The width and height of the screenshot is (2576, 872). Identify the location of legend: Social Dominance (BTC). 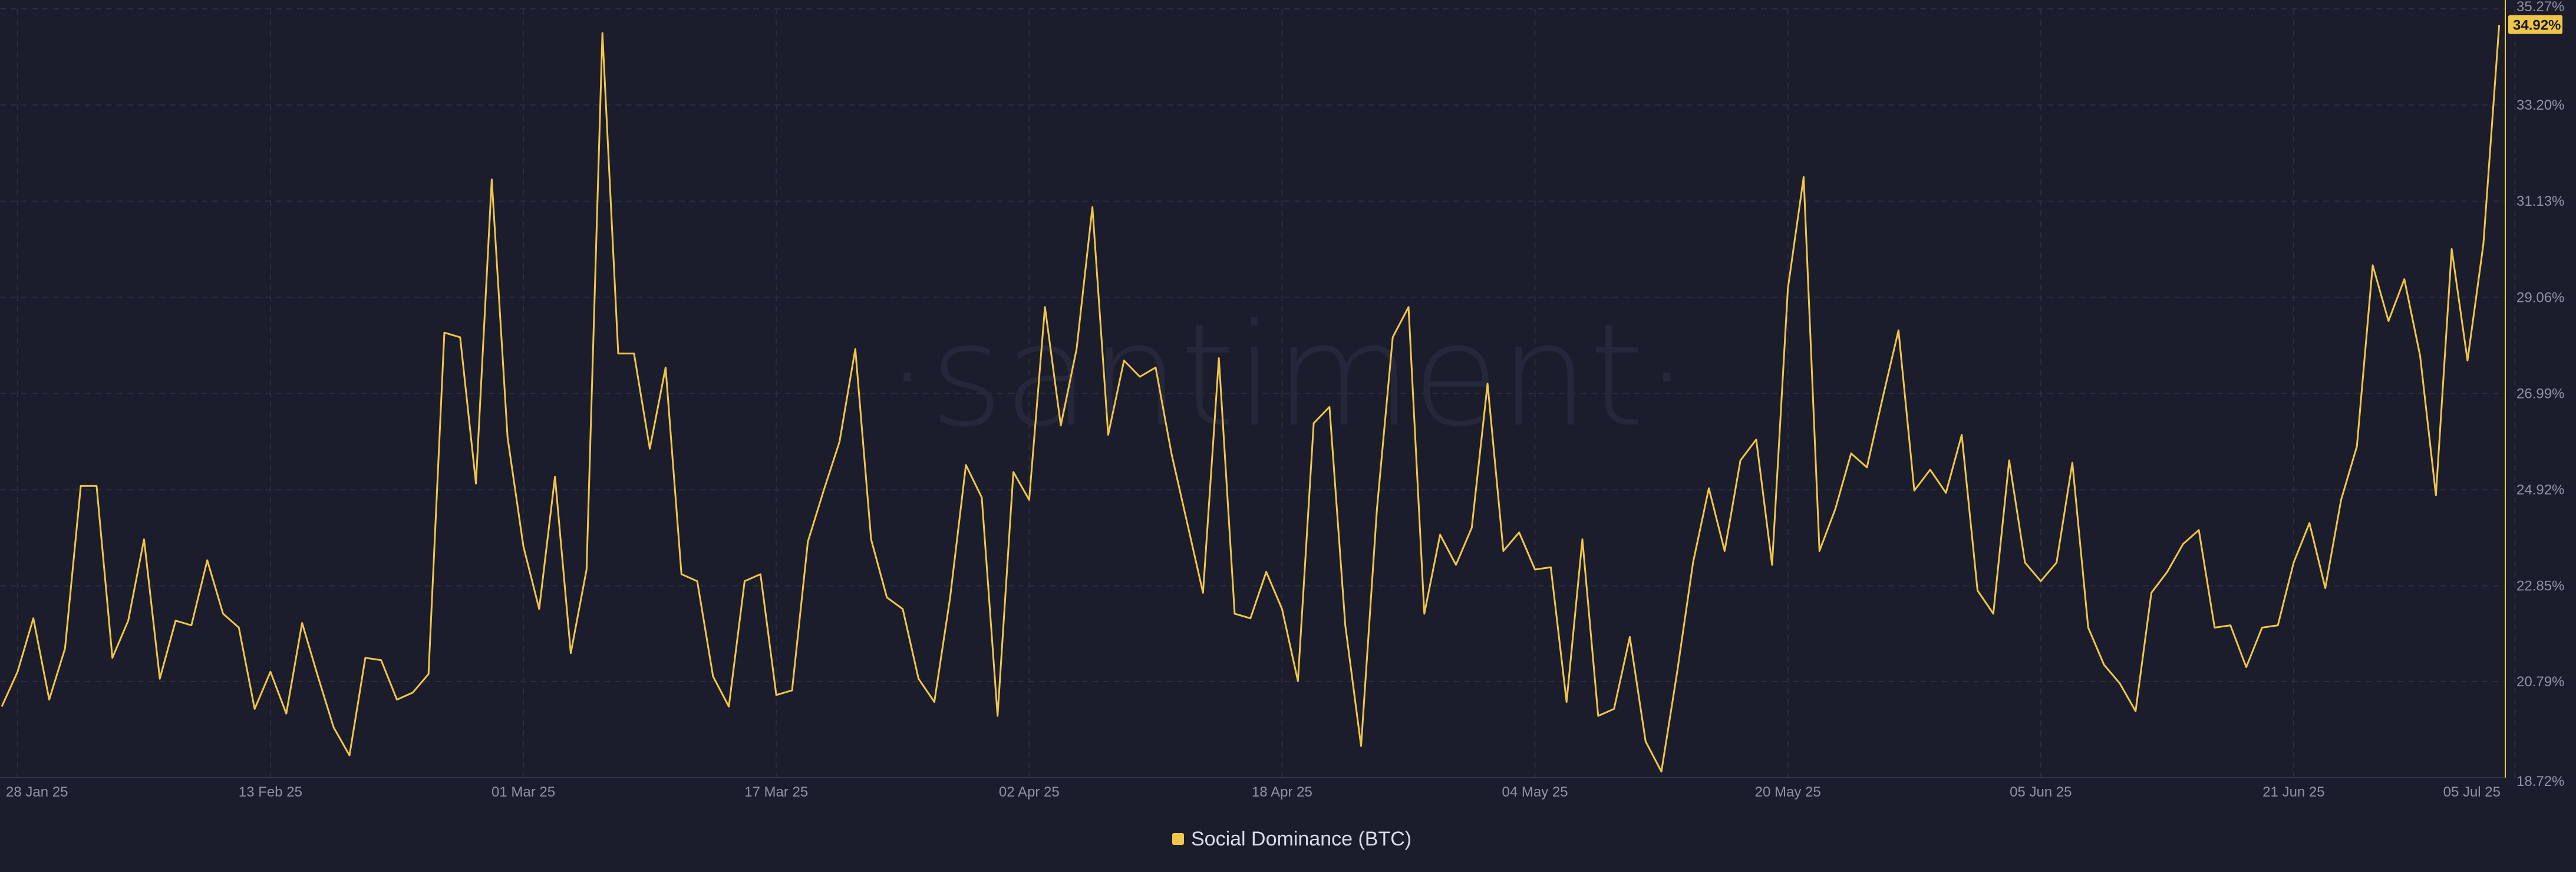
(1292, 839).